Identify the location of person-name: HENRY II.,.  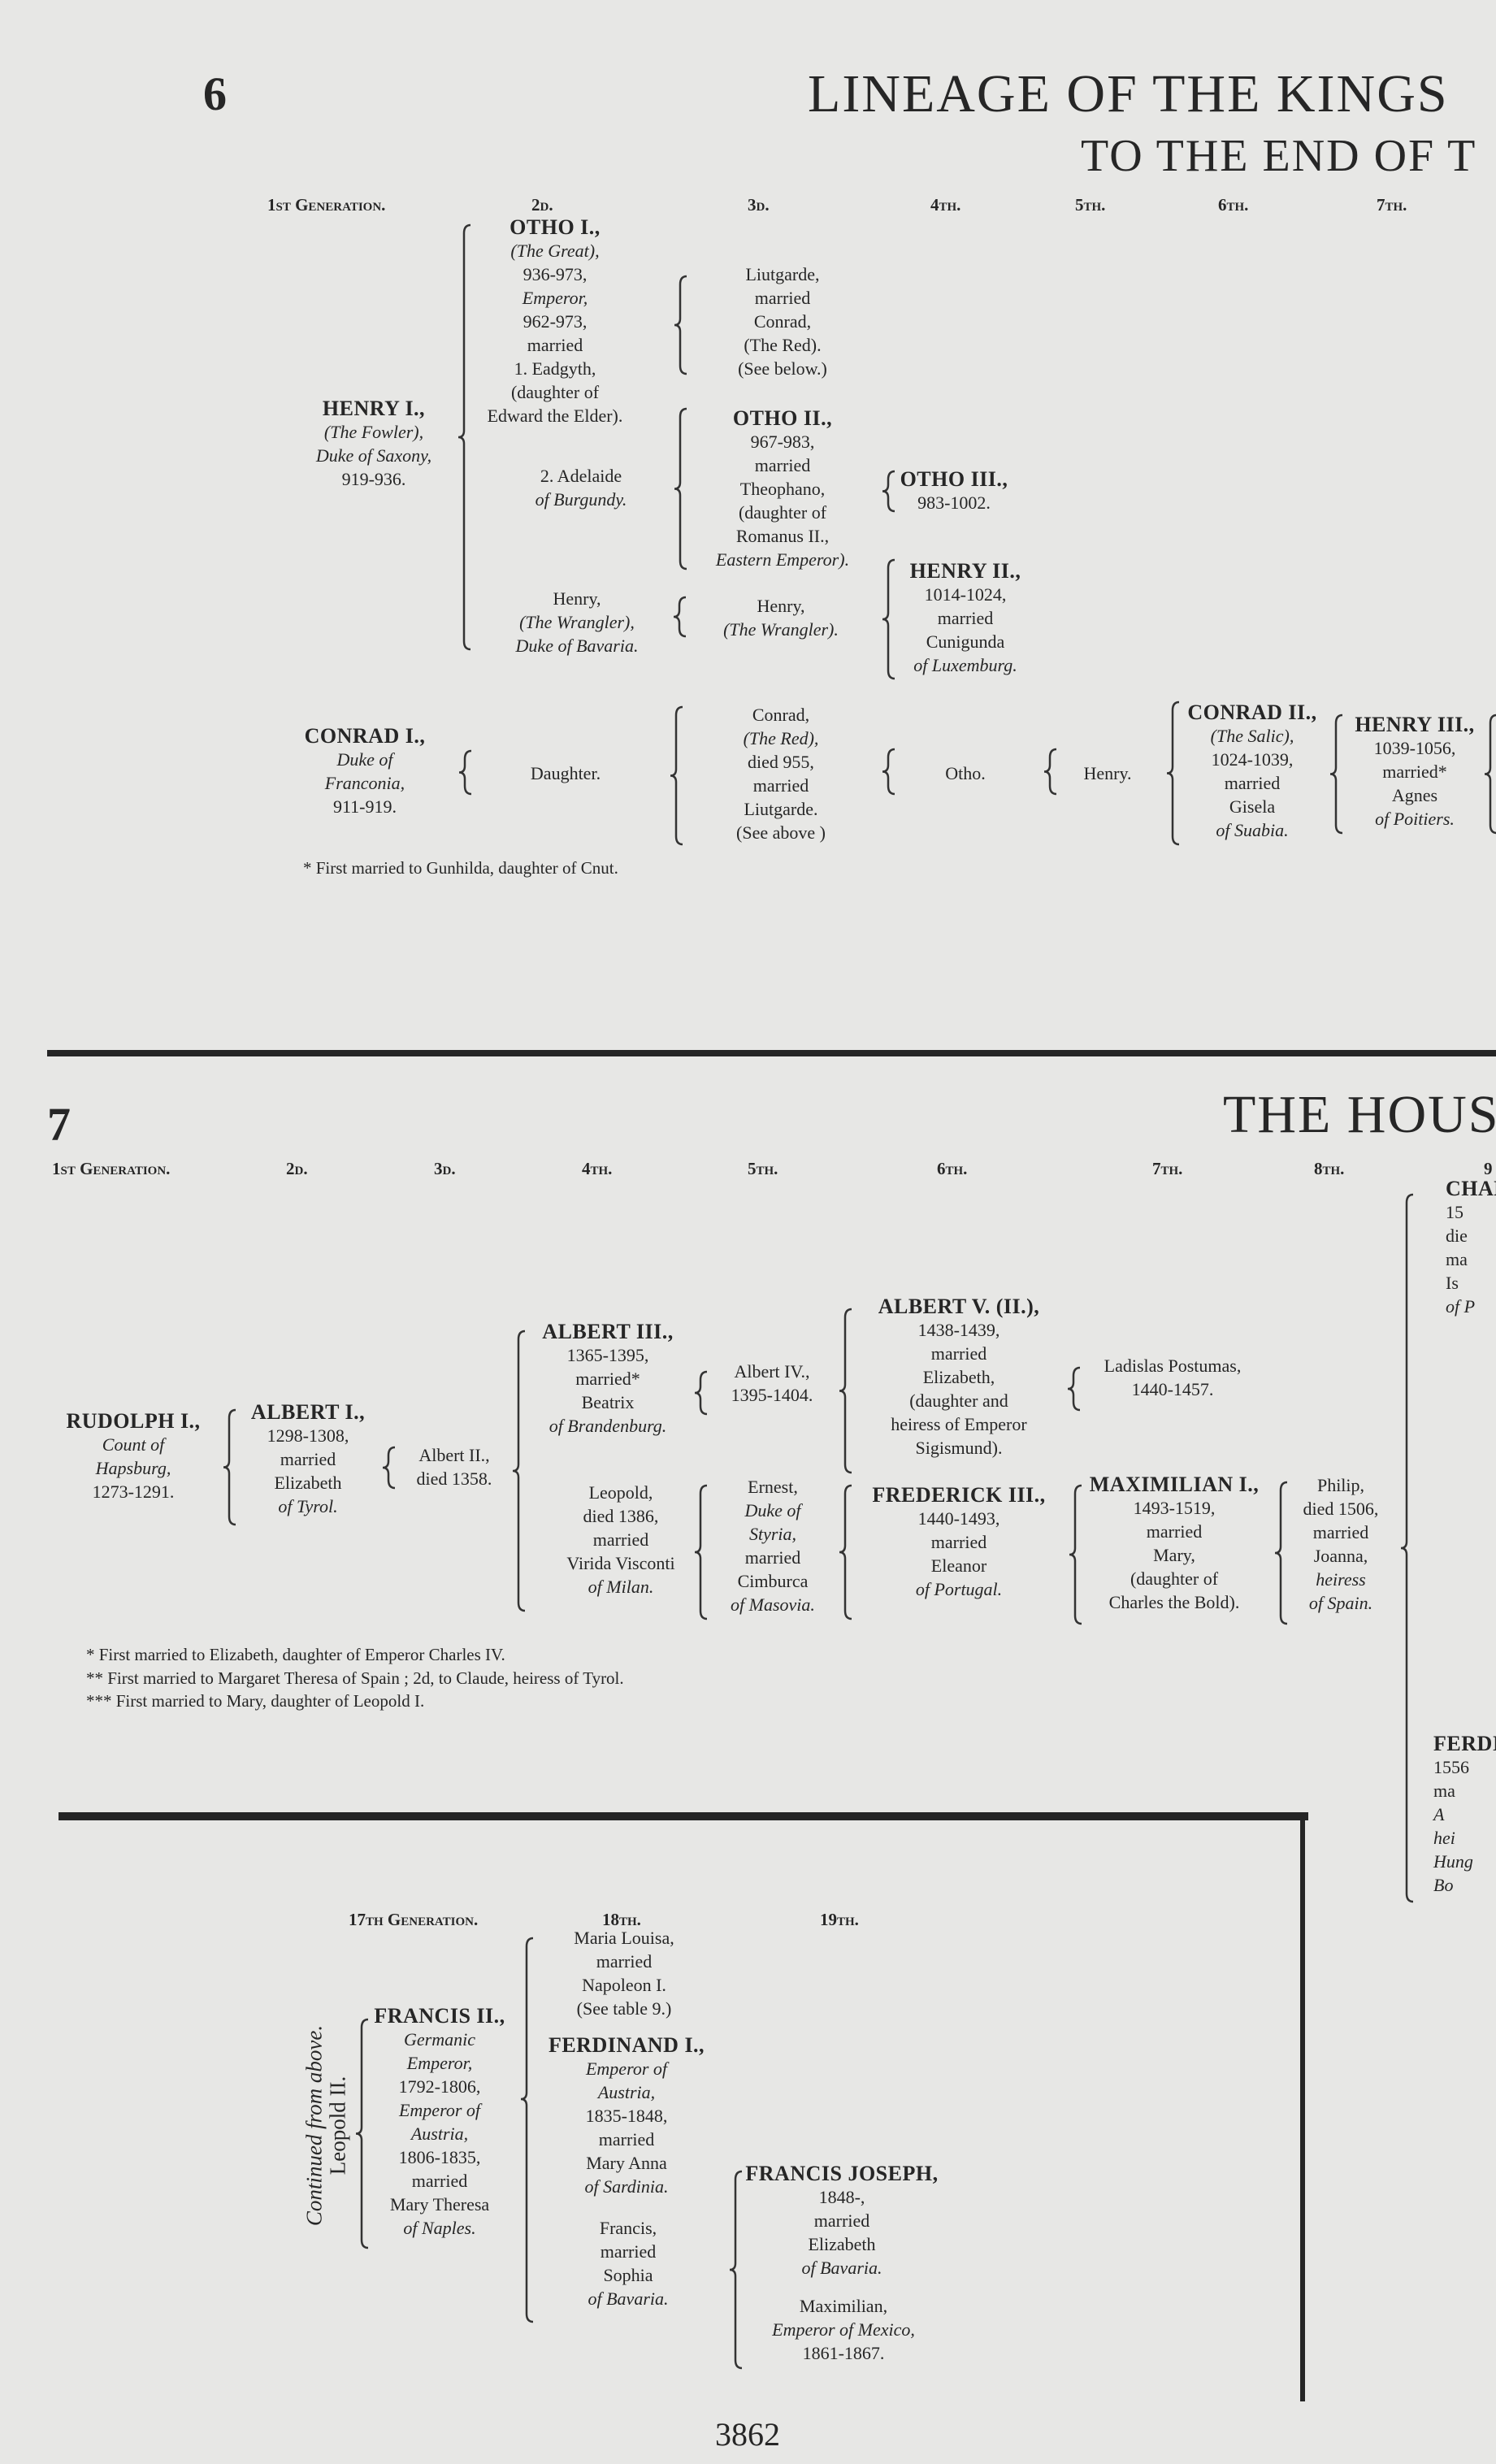
(965, 571).